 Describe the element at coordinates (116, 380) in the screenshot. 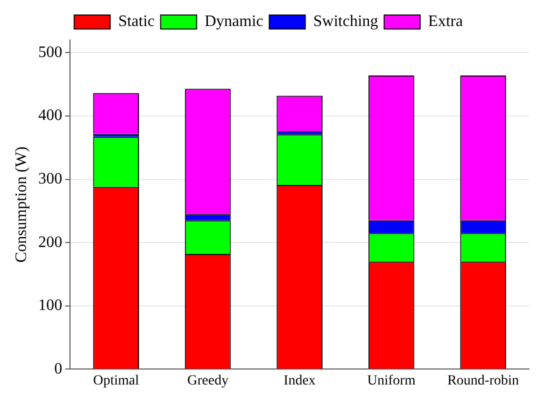

I see `x-tick-label: Optimal` at that location.